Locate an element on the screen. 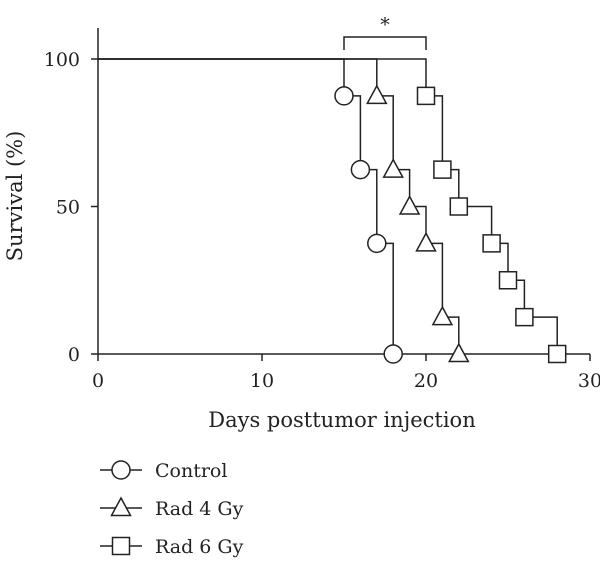 Image resolution: width=600 pixels, height=561 pixels. legend-label-triangle: Rad 4 Gy is located at coordinates (199, 509).